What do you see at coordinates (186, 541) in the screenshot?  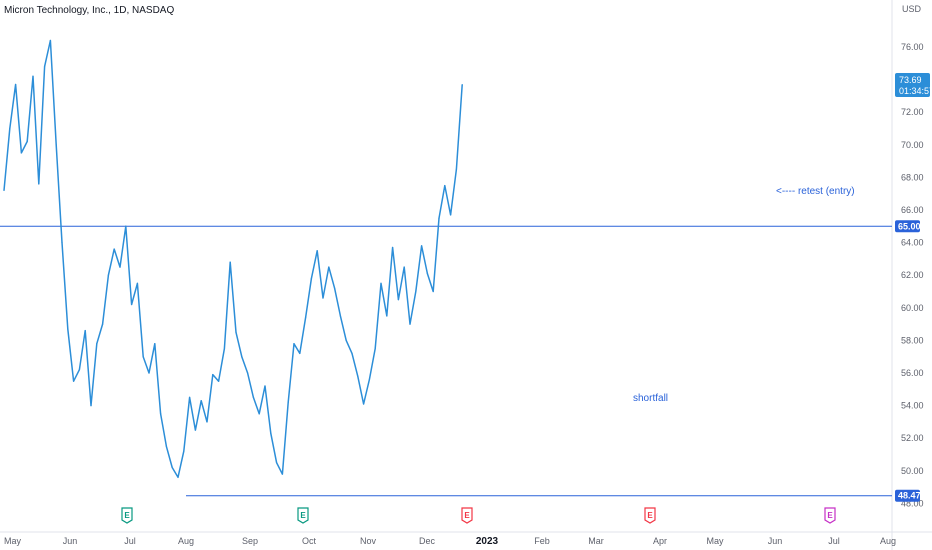 I see `x-tick-label: Aug` at bounding box center [186, 541].